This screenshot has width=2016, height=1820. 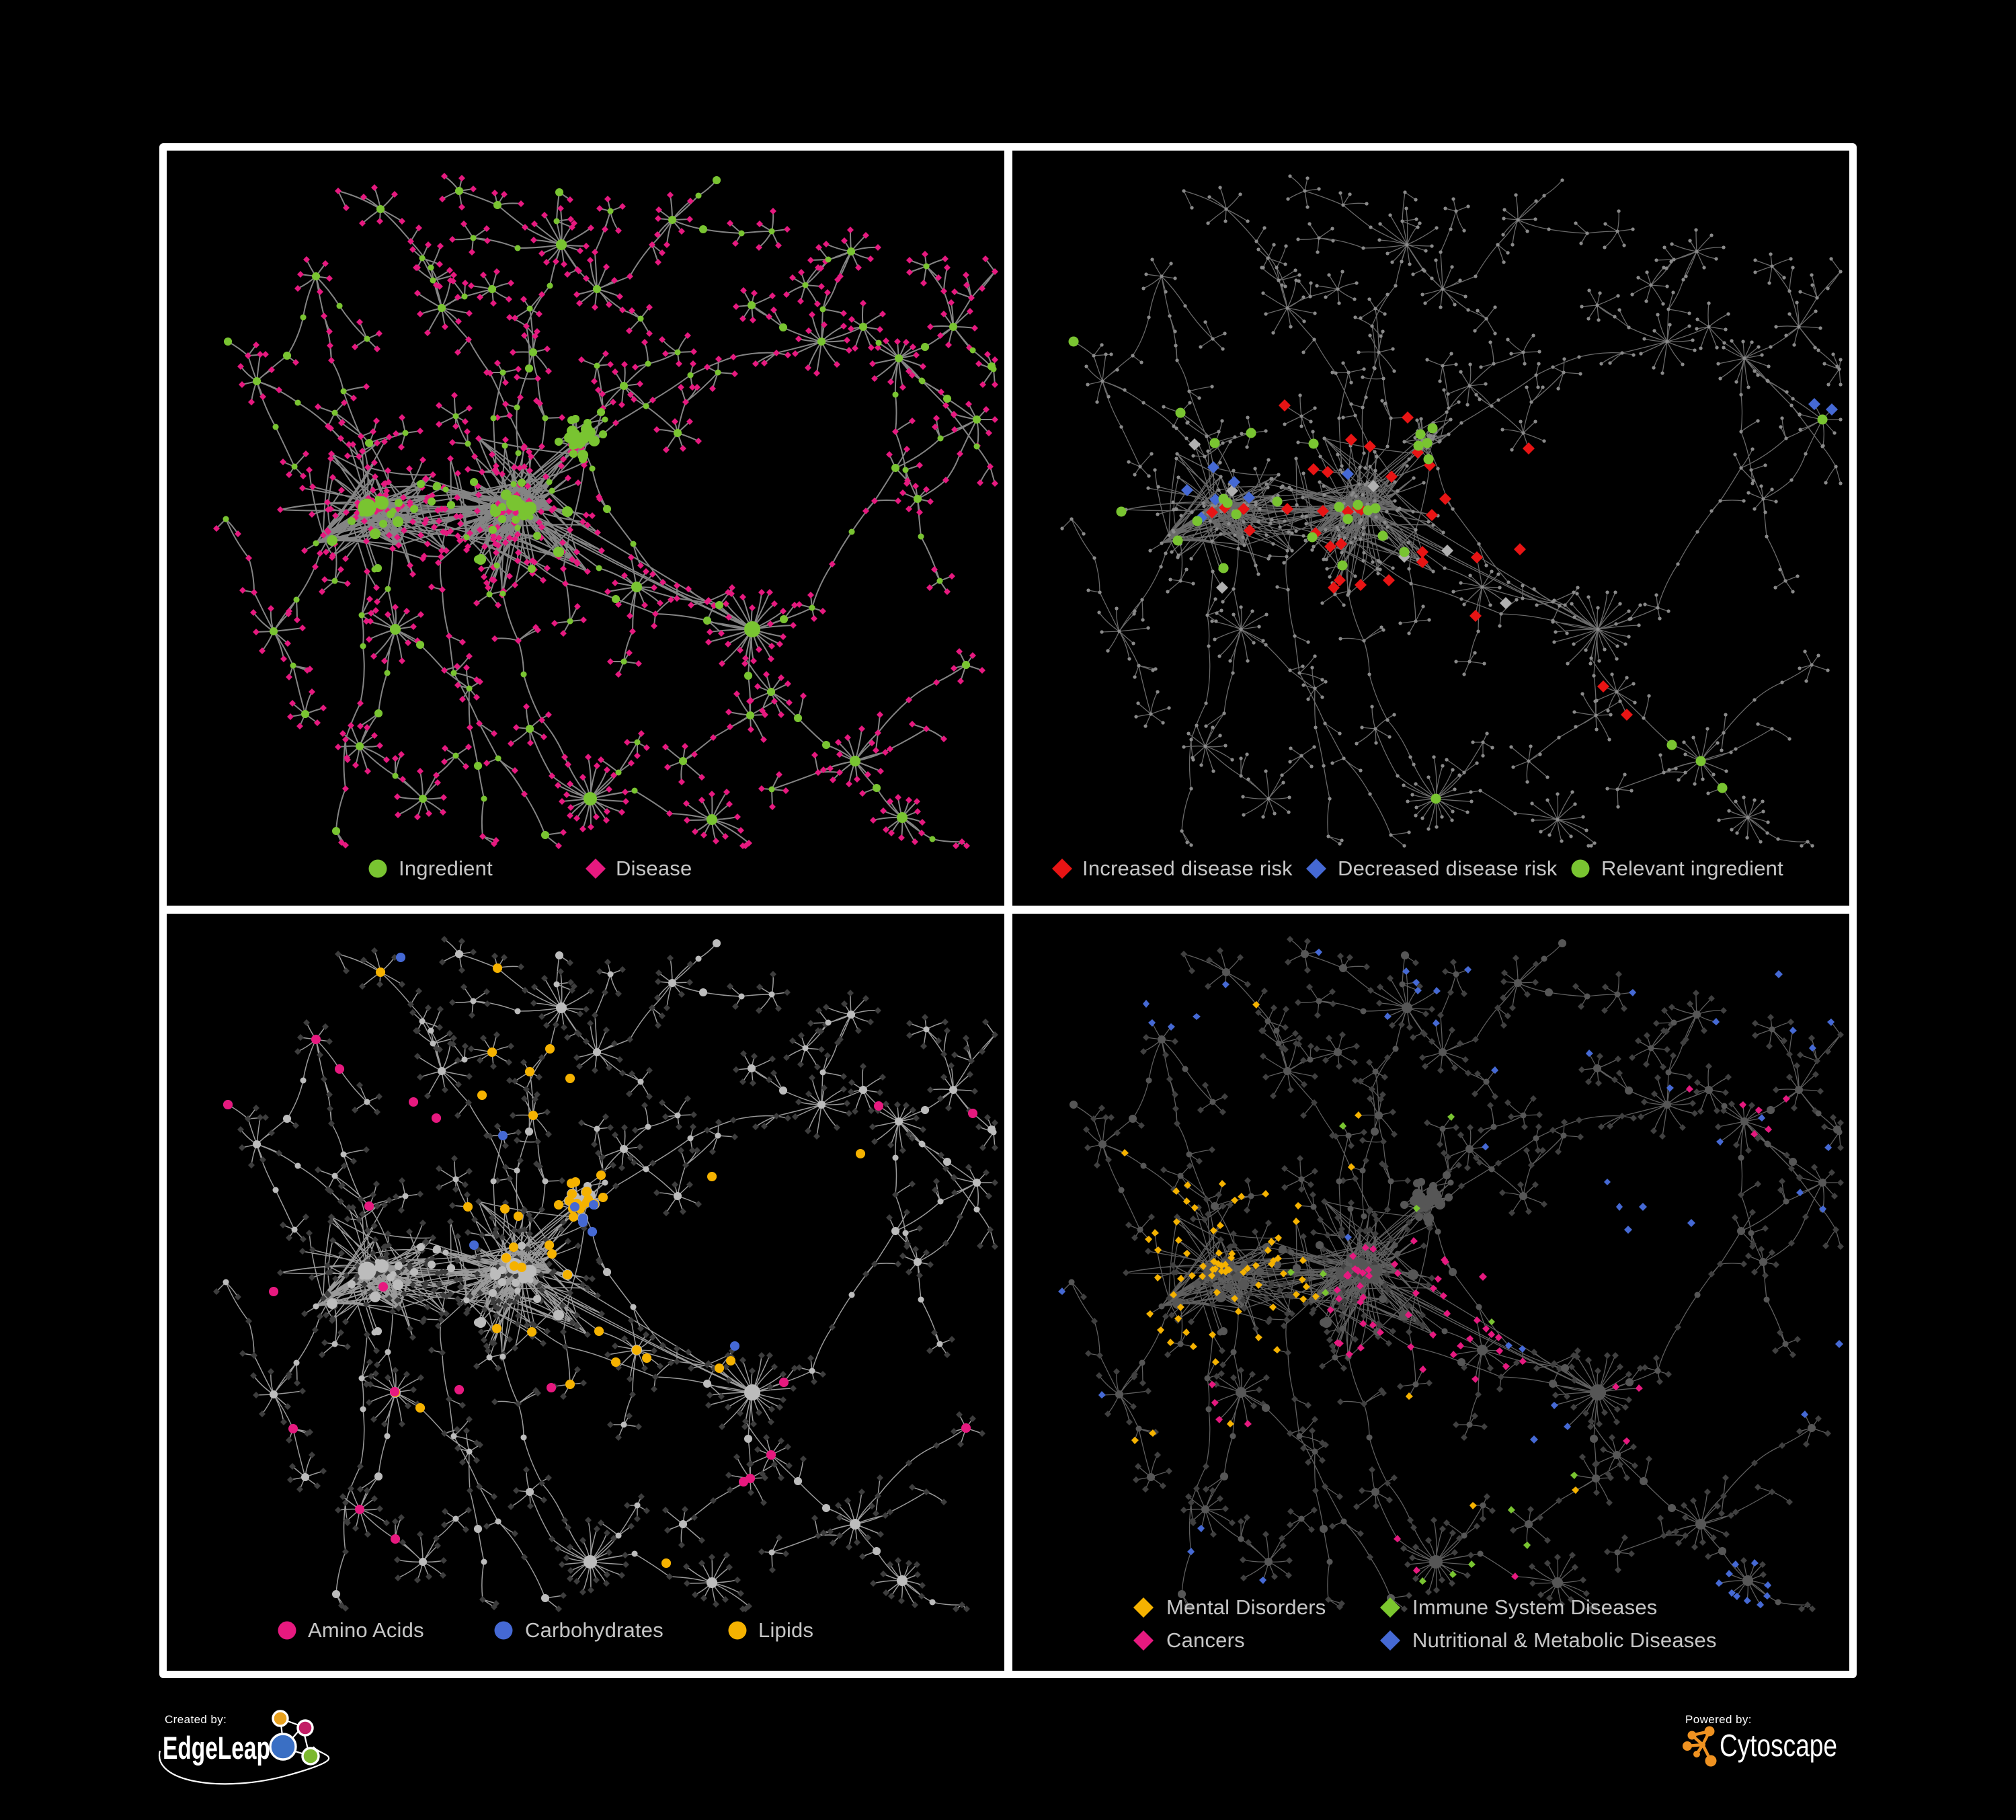 What do you see at coordinates (216, 1748) in the screenshot?
I see `svg-text: EdgeLeap` at bounding box center [216, 1748].